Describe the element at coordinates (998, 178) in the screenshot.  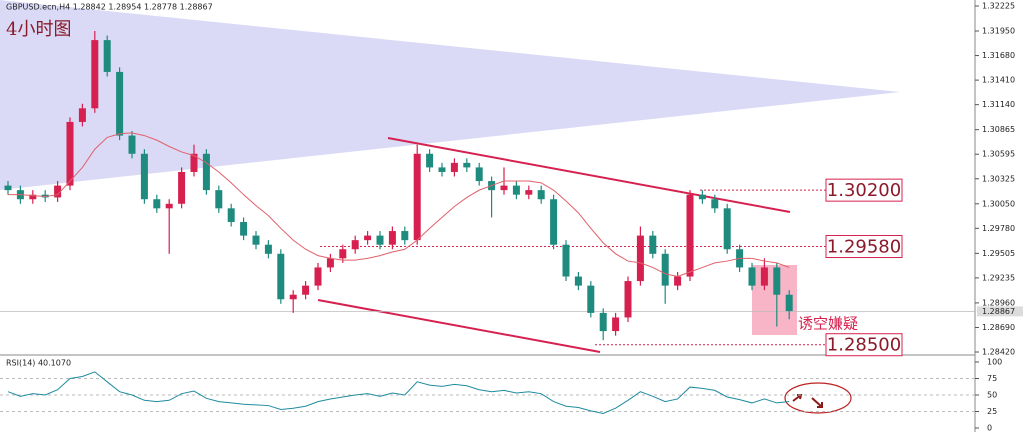
I see `y-tick-label: 1.30325` at that location.